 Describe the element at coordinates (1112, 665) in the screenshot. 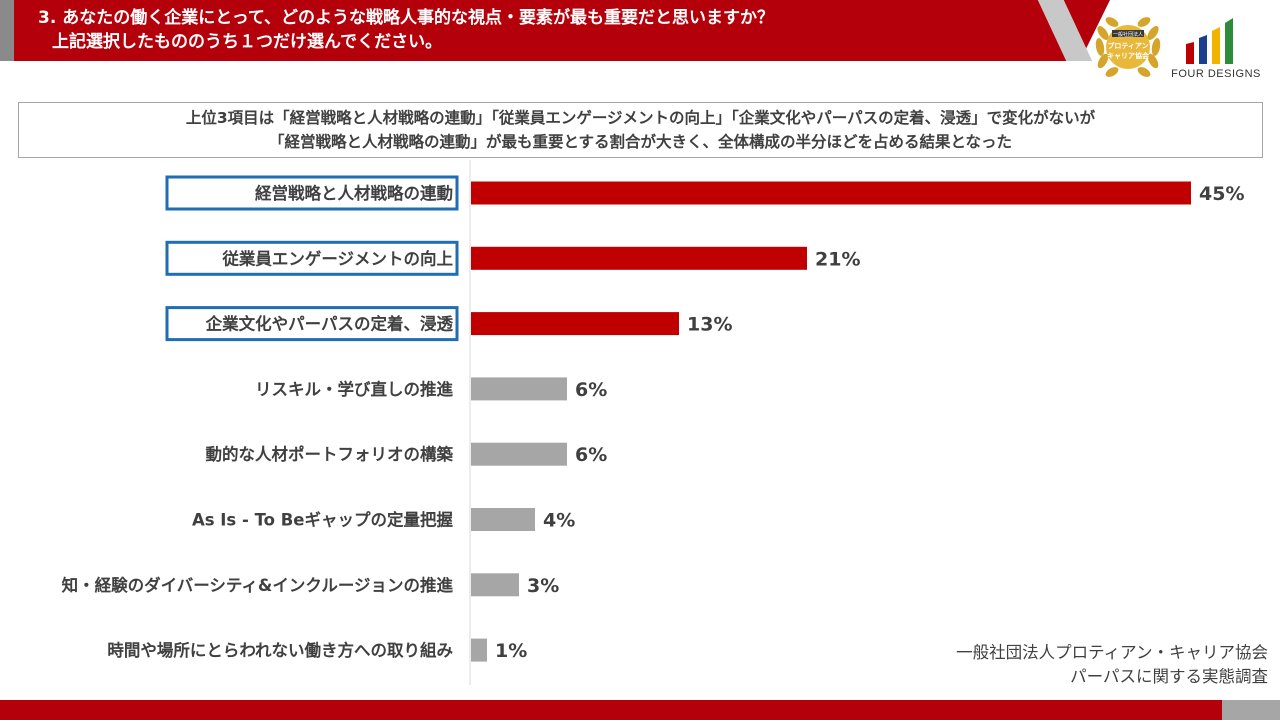

I see `source-note: 一般社団法人プロティアン・キャリア協会 パーパスに関する実態調査` at that location.